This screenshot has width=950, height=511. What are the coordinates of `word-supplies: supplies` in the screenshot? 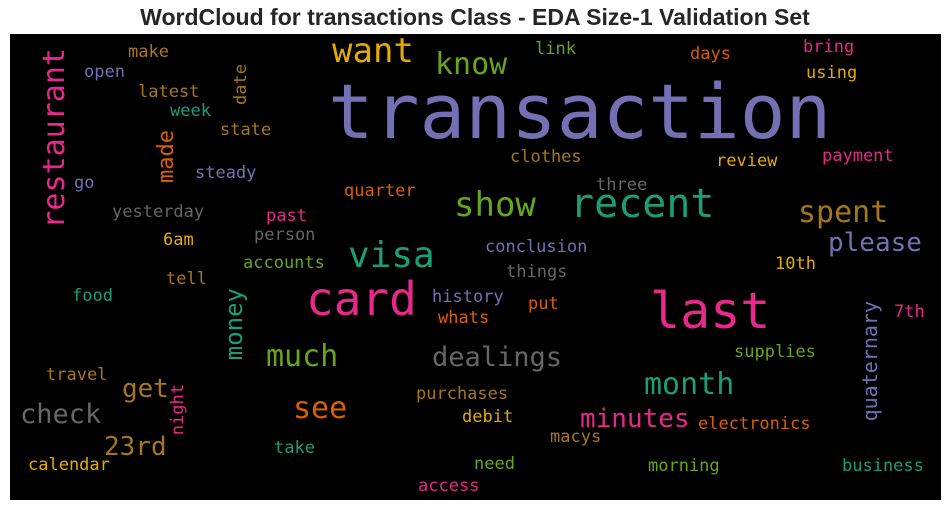 It's located at (775, 352).